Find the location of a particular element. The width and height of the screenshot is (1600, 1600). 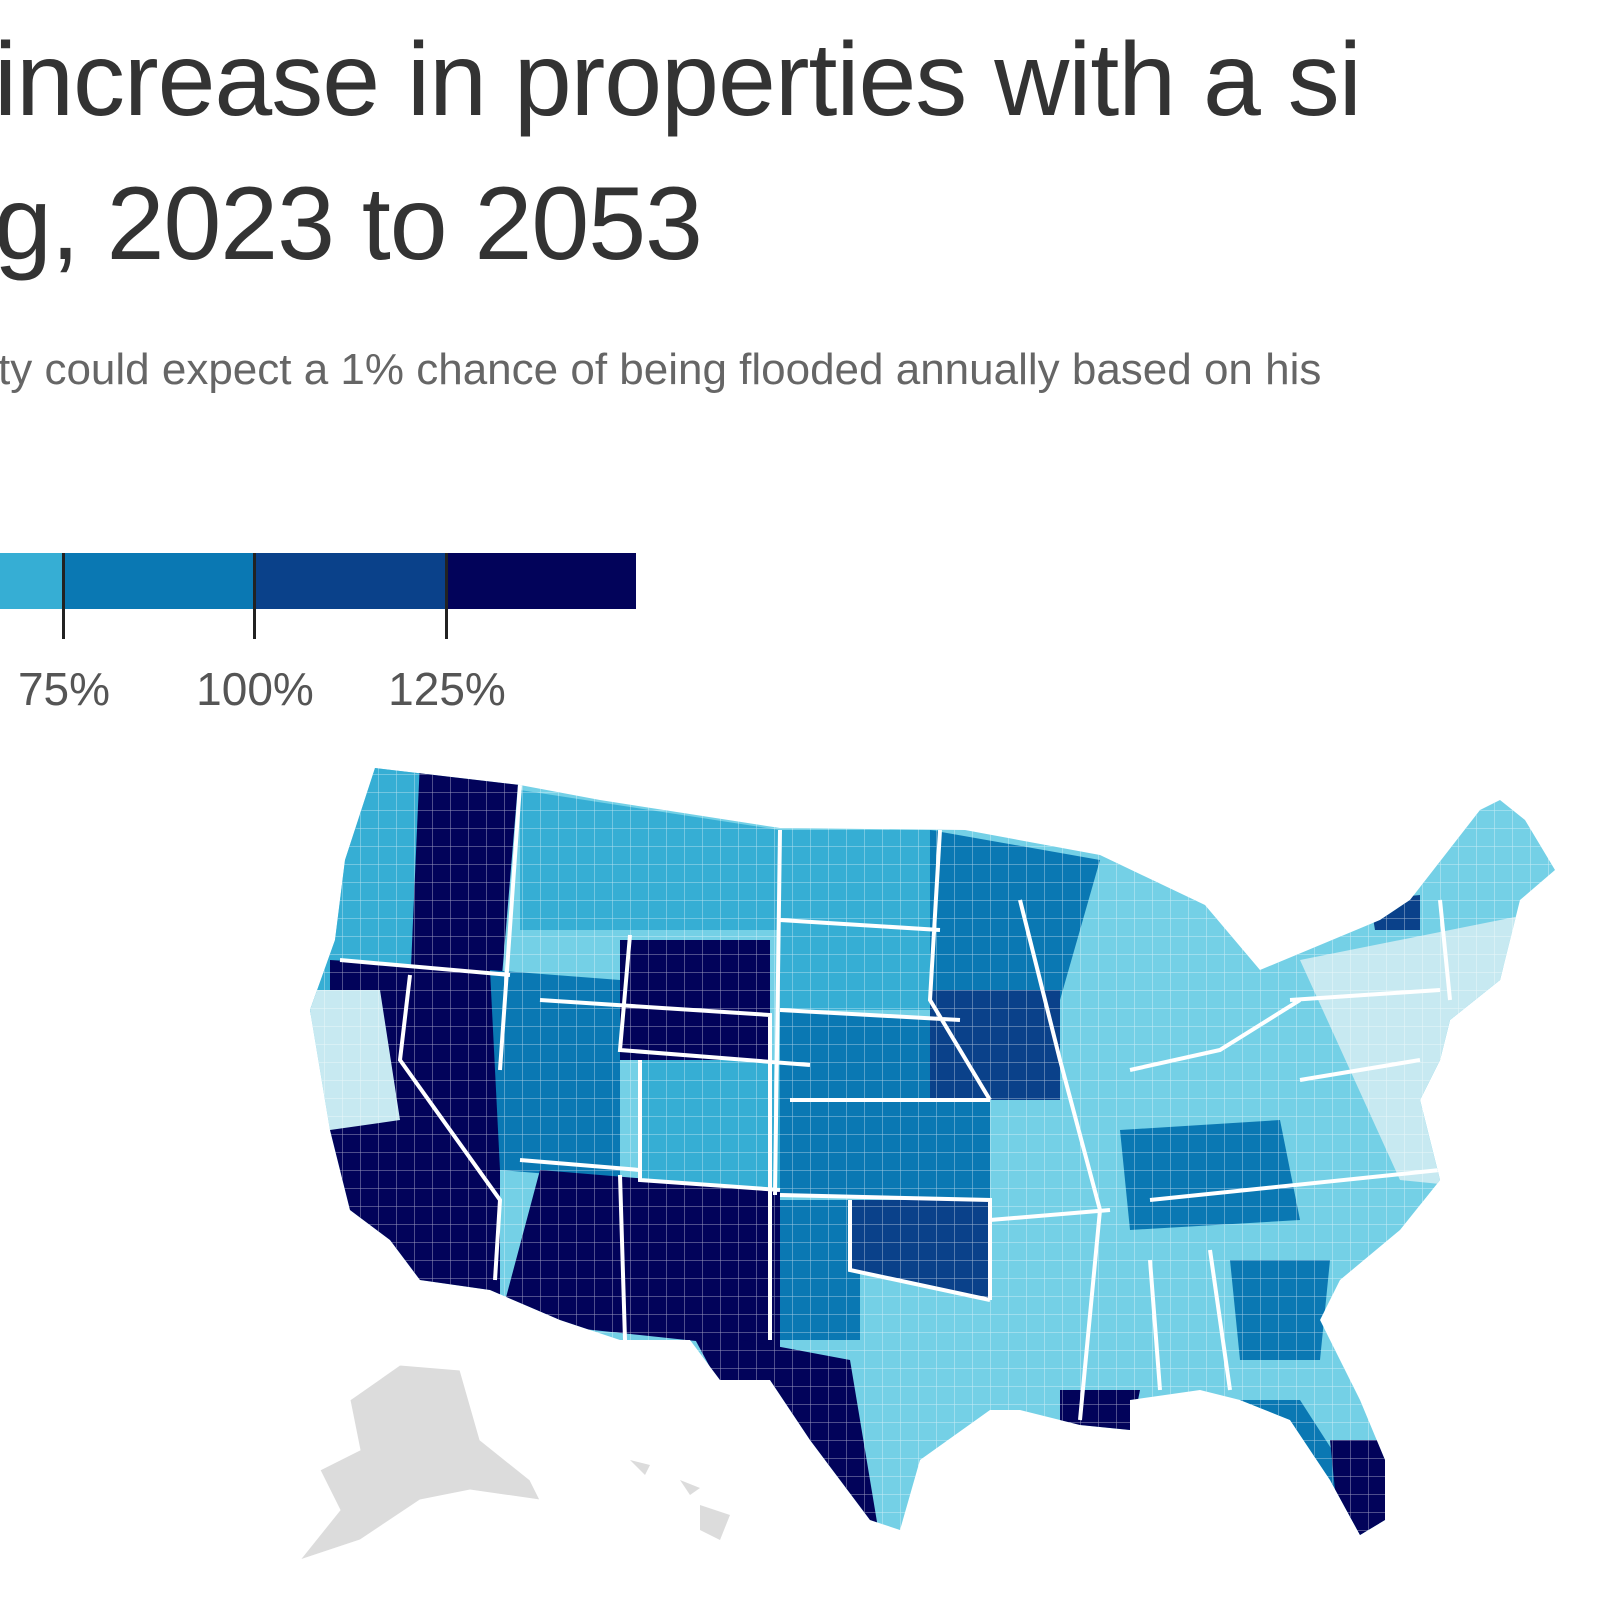

hawaii-inset is located at coordinates (680, 1500).